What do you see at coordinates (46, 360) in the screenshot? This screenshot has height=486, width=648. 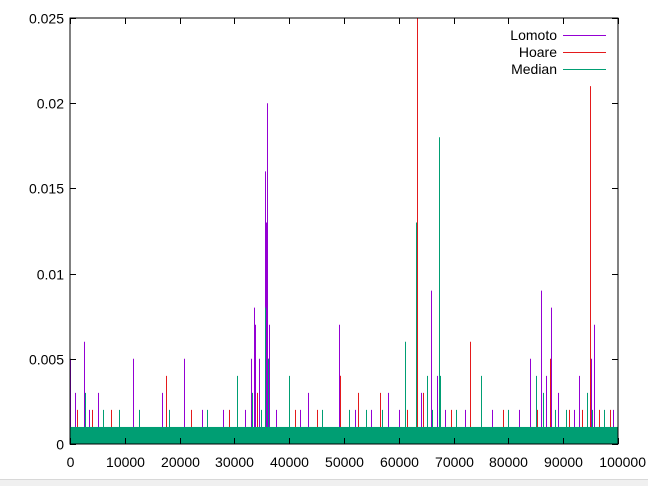 I see `y-tick-label: 0.005` at bounding box center [46, 360].